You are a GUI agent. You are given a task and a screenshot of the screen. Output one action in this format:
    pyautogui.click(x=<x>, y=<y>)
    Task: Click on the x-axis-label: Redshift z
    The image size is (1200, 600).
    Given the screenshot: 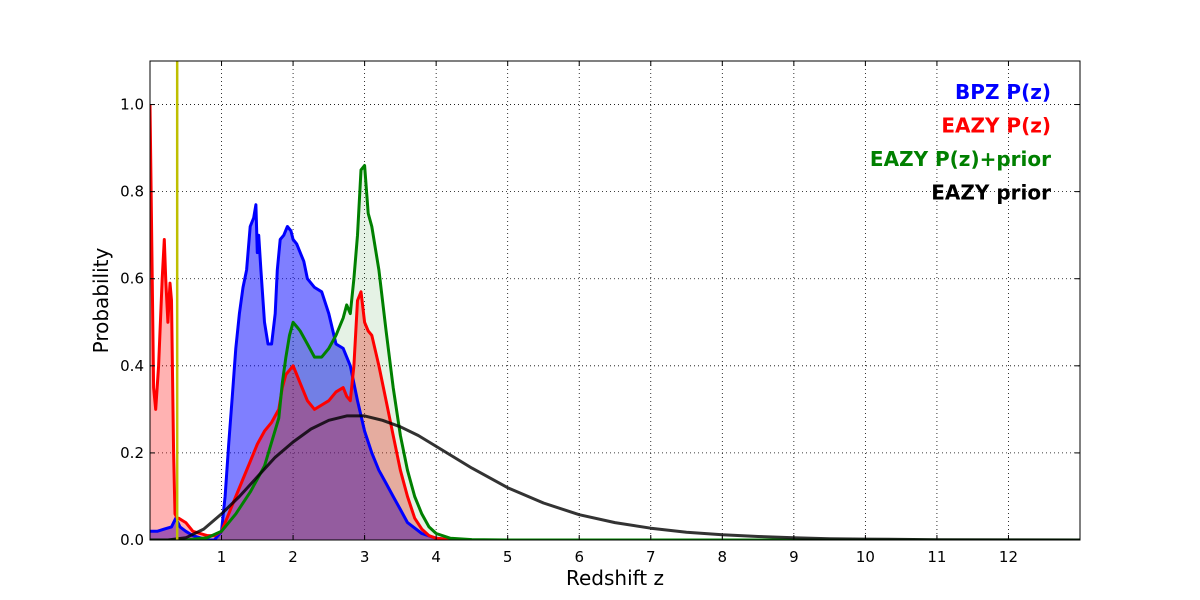 What is the action you would take?
    pyautogui.click(x=615, y=578)
    